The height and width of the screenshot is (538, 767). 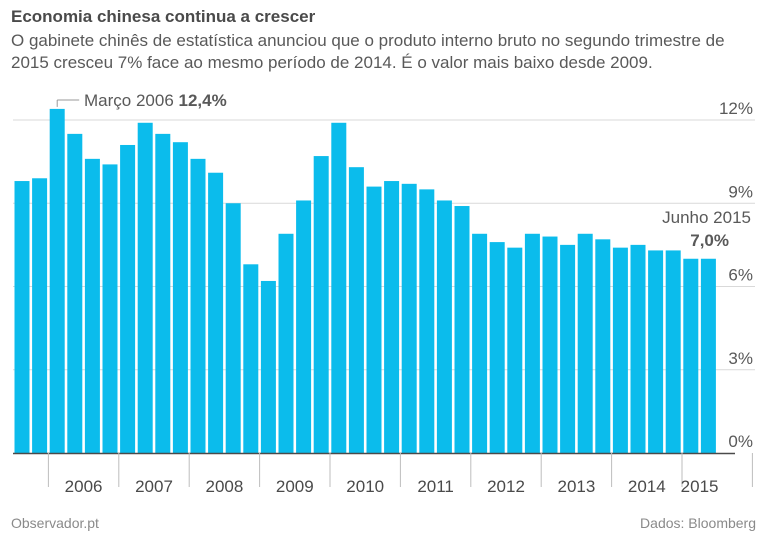 I want to click on x-tick-label: 2012, so click(x=506, y=486).